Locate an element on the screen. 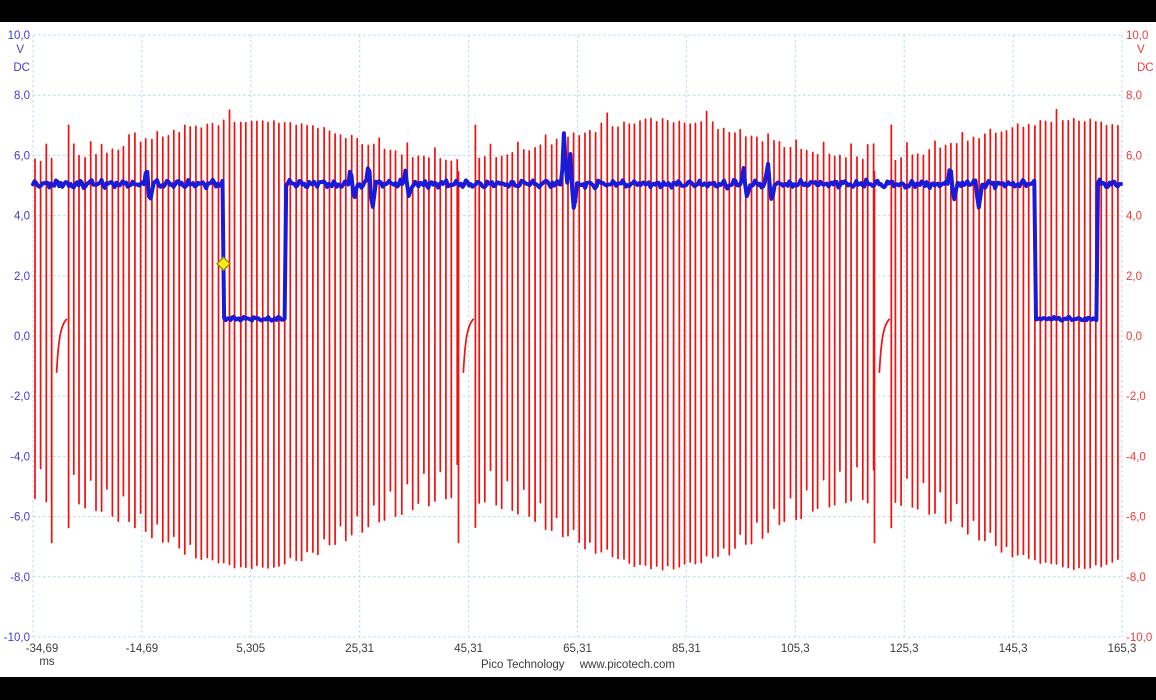 The image size is (1156, 700). y-tick-label-right: 0,0 is located at coordinates (1134, 337).